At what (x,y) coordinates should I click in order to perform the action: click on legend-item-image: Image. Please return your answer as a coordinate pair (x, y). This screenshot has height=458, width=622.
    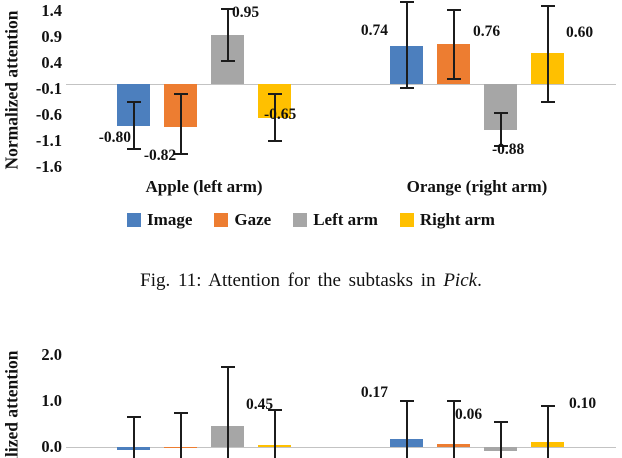
    Looking at the image, I should click on (159, 220).